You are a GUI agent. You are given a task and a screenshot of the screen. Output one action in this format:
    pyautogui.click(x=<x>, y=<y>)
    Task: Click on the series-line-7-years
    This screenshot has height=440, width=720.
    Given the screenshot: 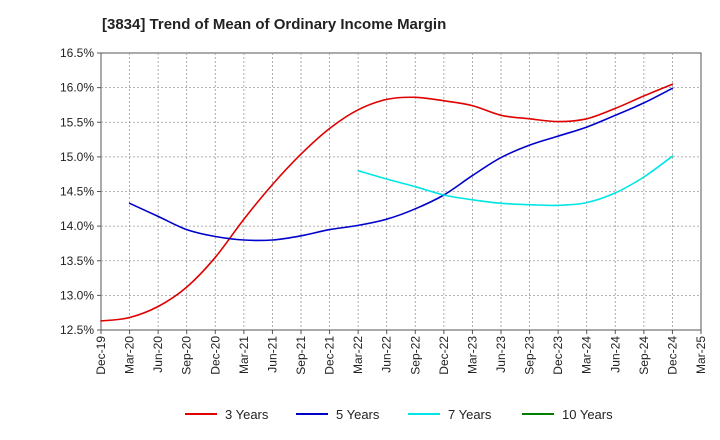 What is the action you would take?
    pyautogui.click(x=515, y=181)
    